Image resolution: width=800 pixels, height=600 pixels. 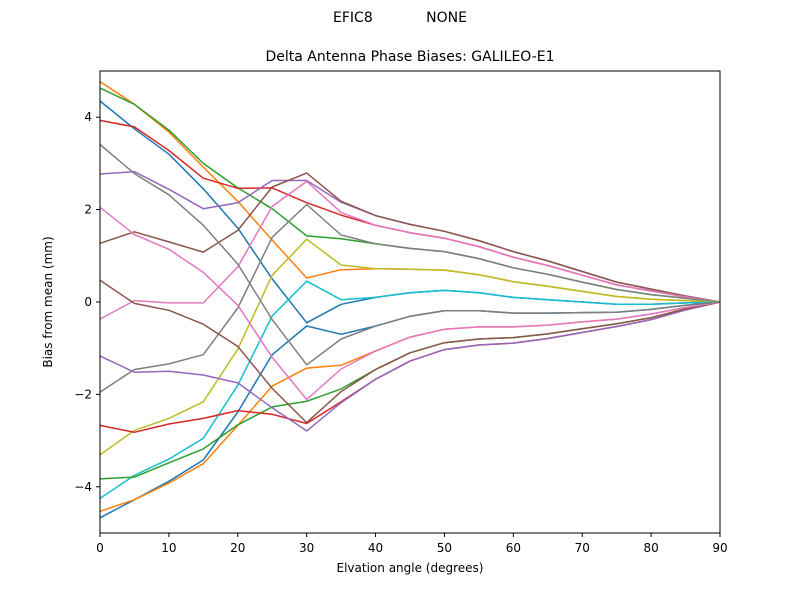 I want to click on x-tick-label: 0, so click(x=100, y=548).